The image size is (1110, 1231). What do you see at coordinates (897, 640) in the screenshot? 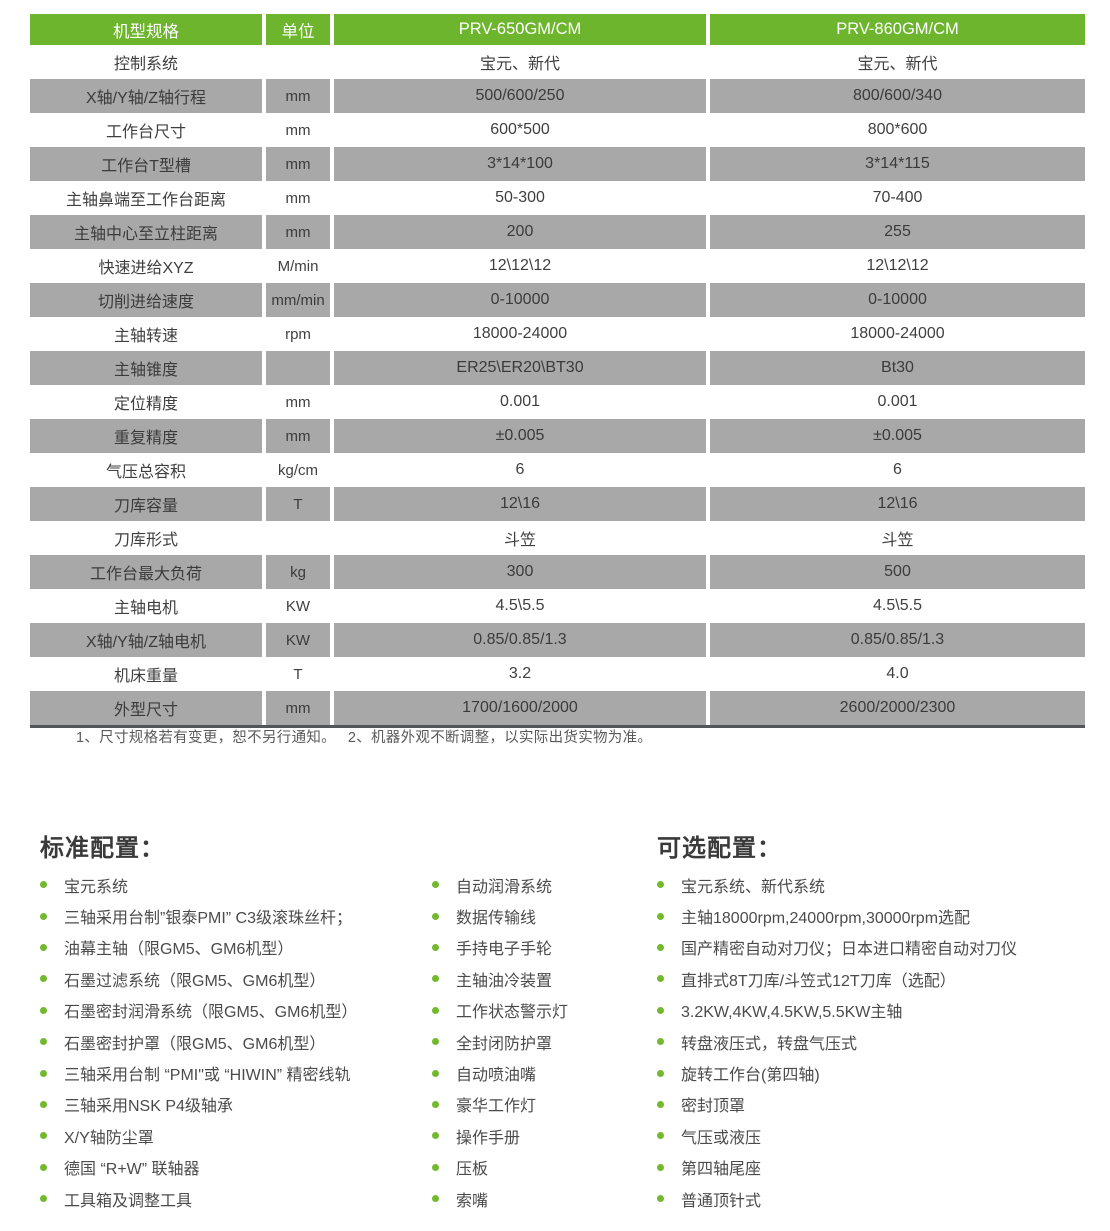
I see `prv860-value-cell: 0.85/0.85/1.3` at bounding box center [897, 640].